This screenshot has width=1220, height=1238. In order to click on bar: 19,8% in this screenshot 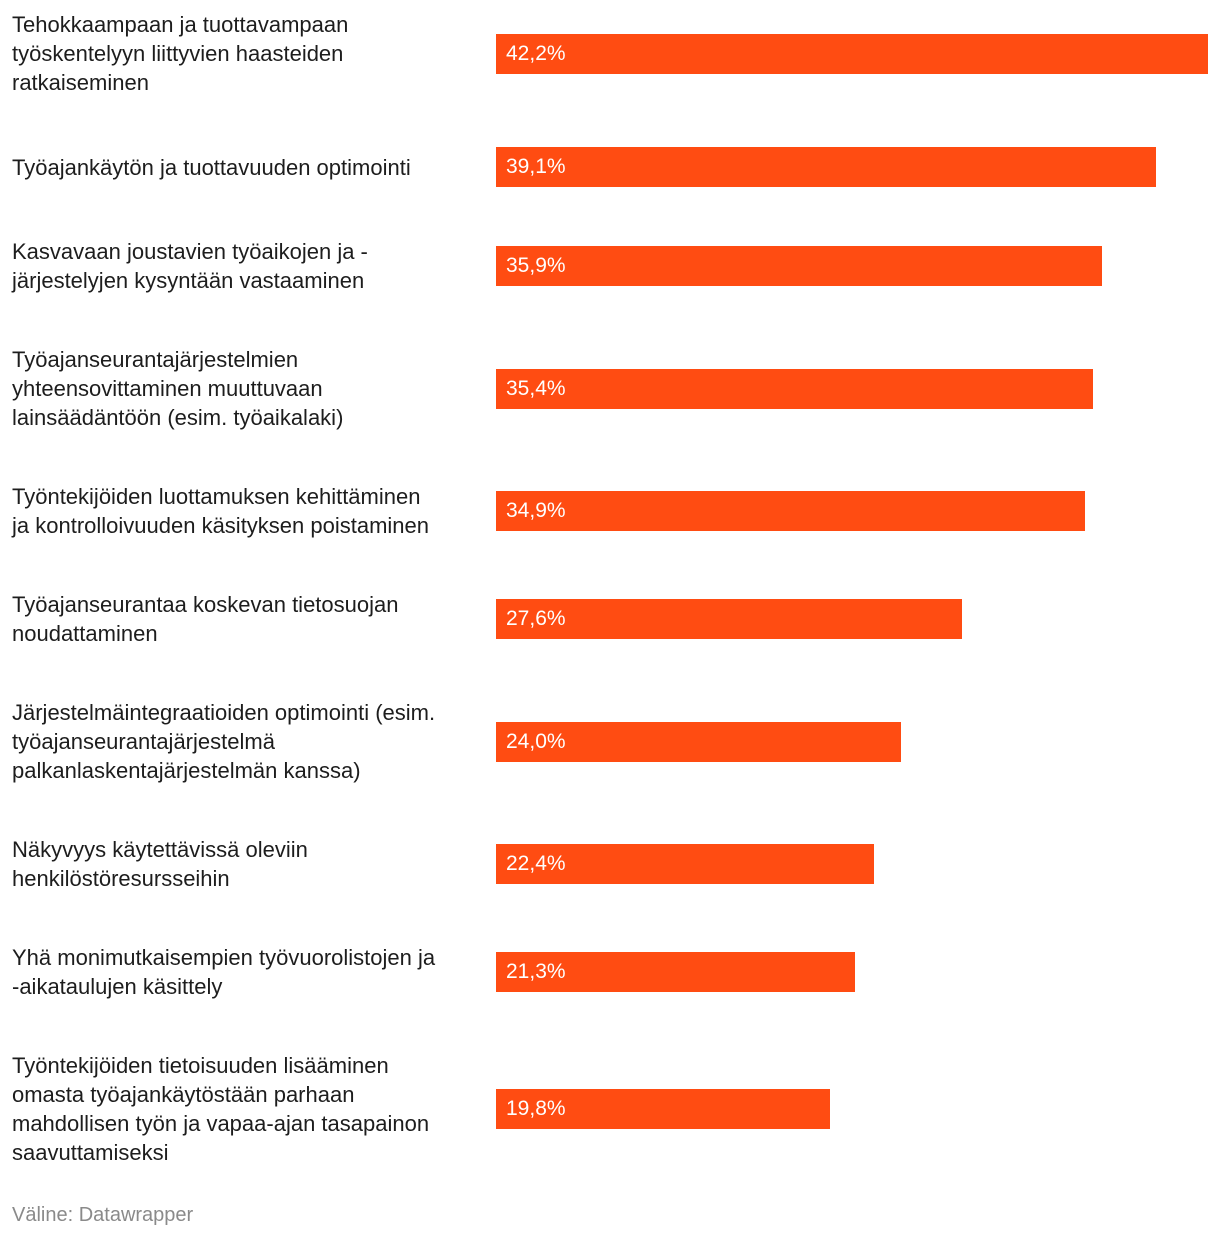, I will do `click(663, 1109)`.